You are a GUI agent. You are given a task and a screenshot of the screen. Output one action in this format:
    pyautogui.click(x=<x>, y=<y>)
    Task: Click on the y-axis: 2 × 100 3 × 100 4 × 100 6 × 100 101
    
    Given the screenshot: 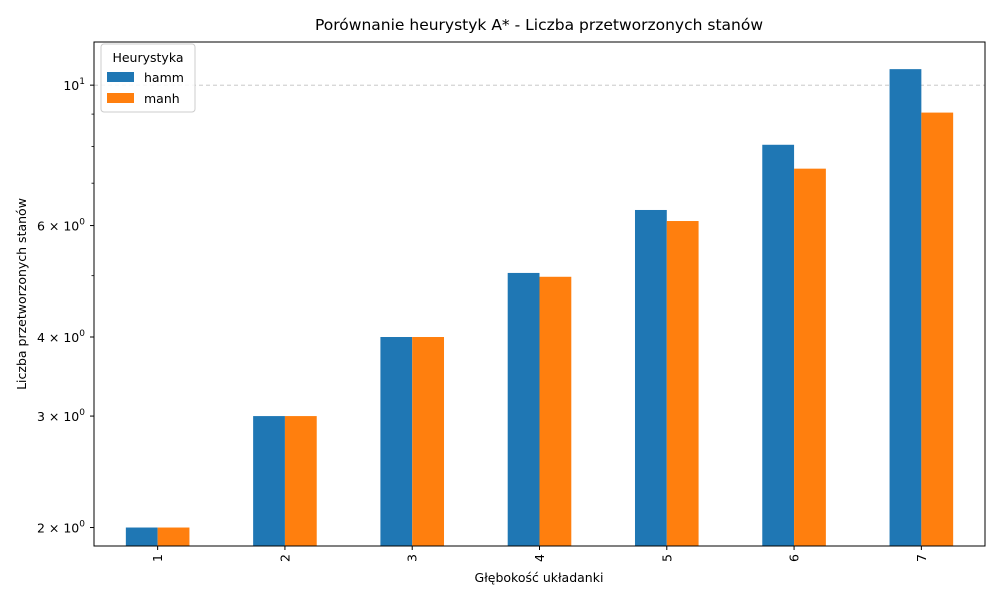 What is the action you would take?
    pyautogui.click(x=65, y=306)
    